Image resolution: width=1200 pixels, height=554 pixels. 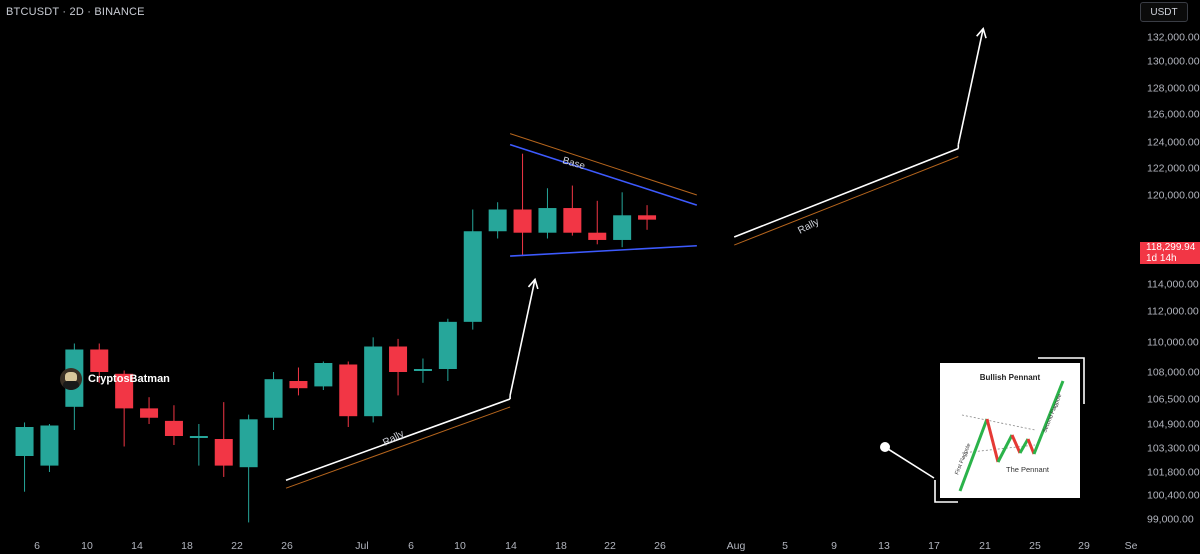 What do you see at coordinates (1173, 89) in the screenshot?
I see `price-tick-label: 128,000.00` at bounding box center [1173, 89].